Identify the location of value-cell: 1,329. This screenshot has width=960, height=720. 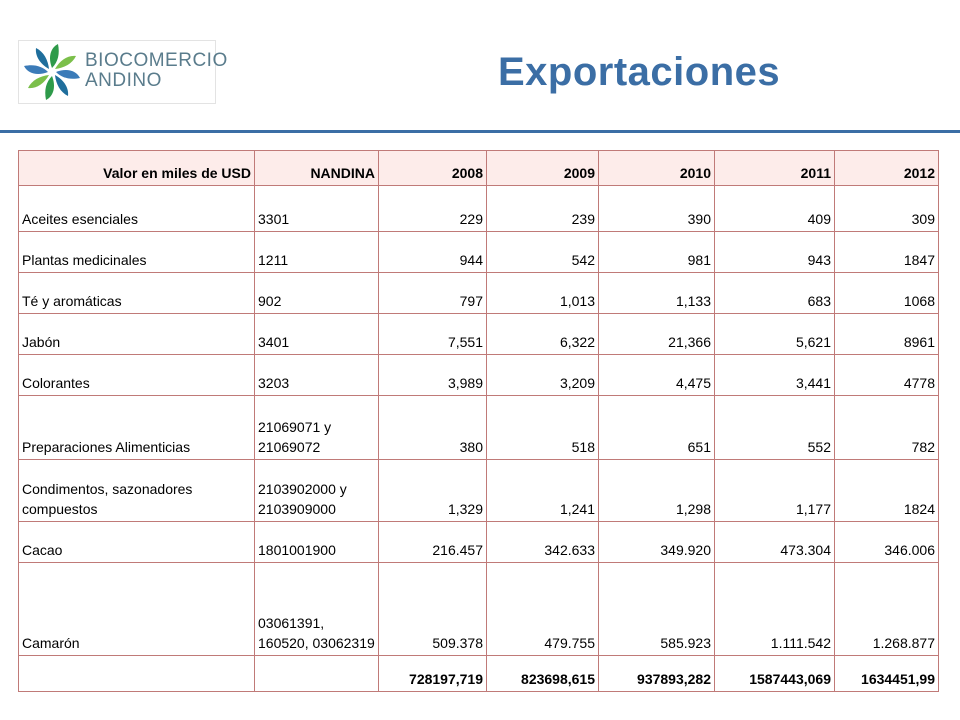
(432, 490).